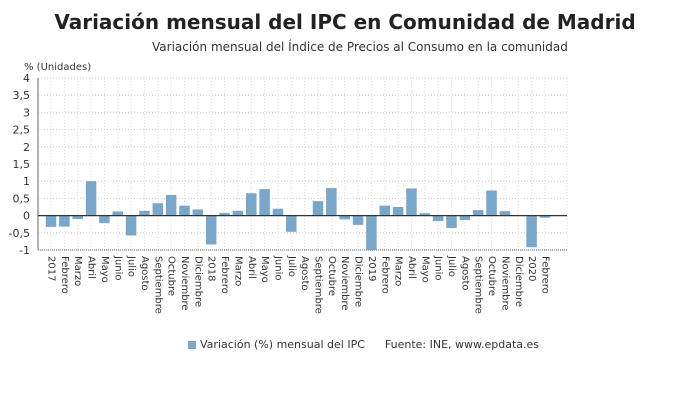  What do you see at coordinates (22, 164) in the screenshot?
I see `y-tick-label: 1,5` at bounding box center [22, 164].